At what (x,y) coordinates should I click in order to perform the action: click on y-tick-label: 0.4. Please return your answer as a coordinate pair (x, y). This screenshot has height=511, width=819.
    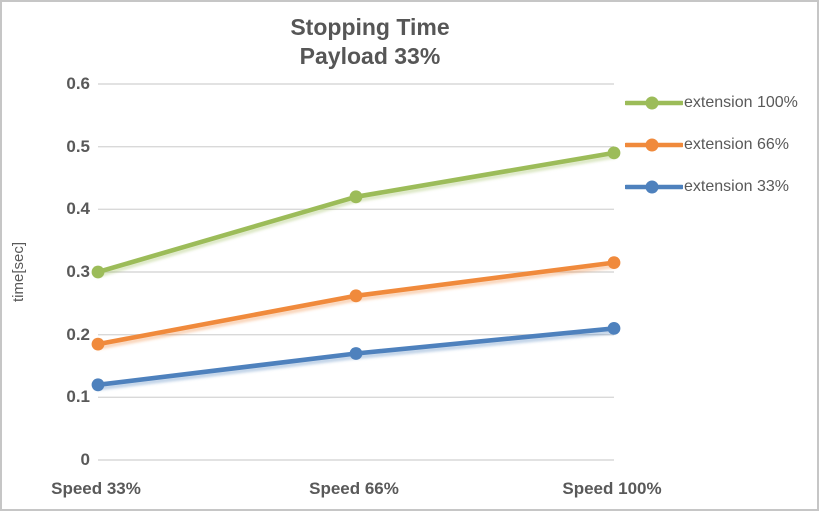
    Looking at the image, I should click on (78, 209).